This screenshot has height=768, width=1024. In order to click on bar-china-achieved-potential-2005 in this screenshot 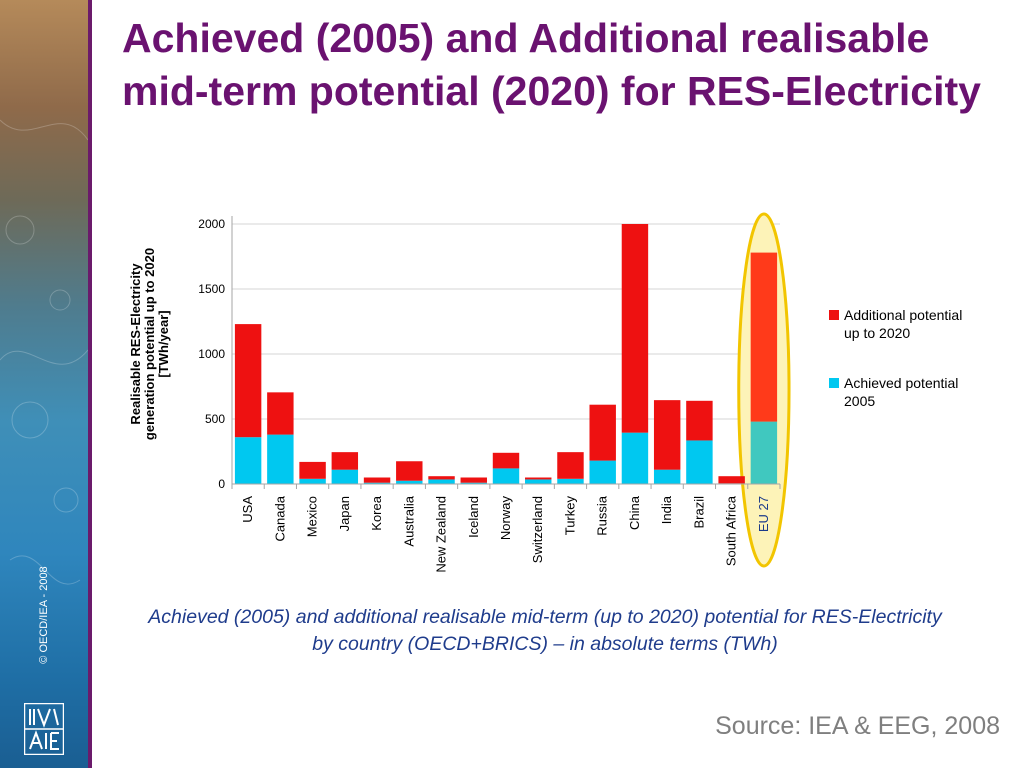, I will do `click(635, 458)`.